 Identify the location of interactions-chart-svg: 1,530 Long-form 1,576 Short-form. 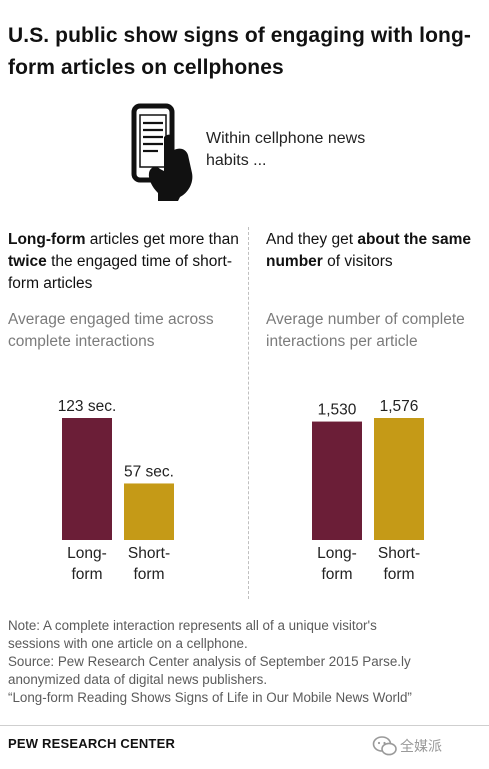
(368, 490).